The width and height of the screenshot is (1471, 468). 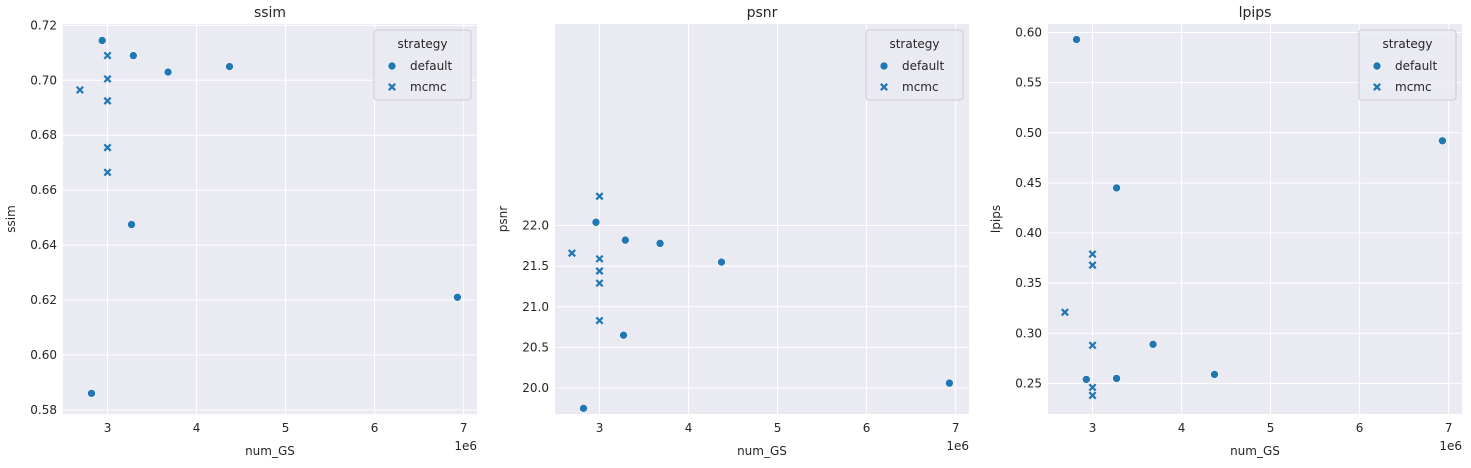 I want to click on y-tick-label: 0.58, so click(x=43, y=410).